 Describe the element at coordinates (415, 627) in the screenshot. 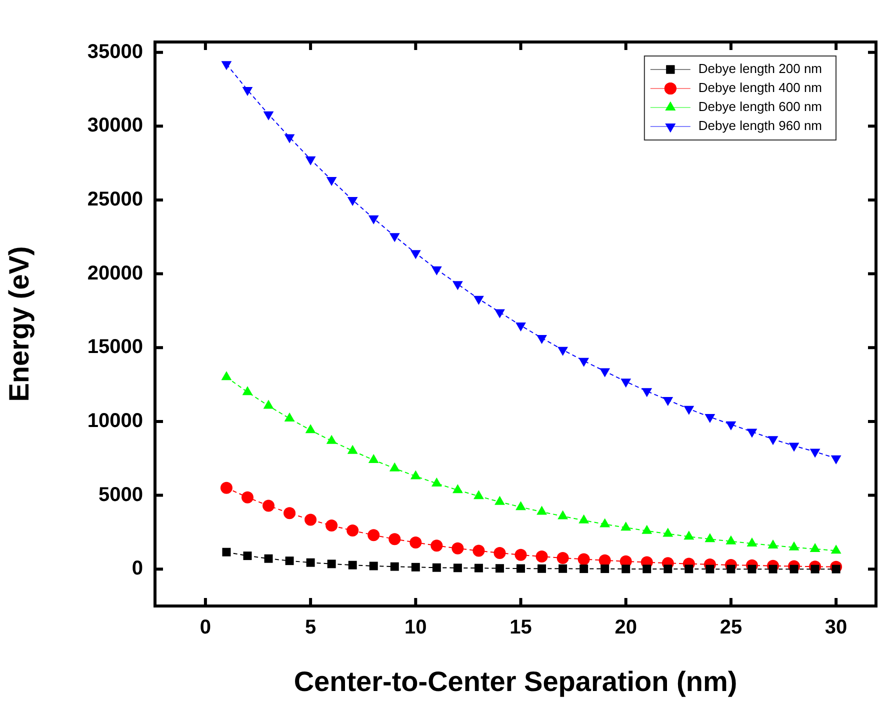

I see `x-tick-label: 10` at that location.